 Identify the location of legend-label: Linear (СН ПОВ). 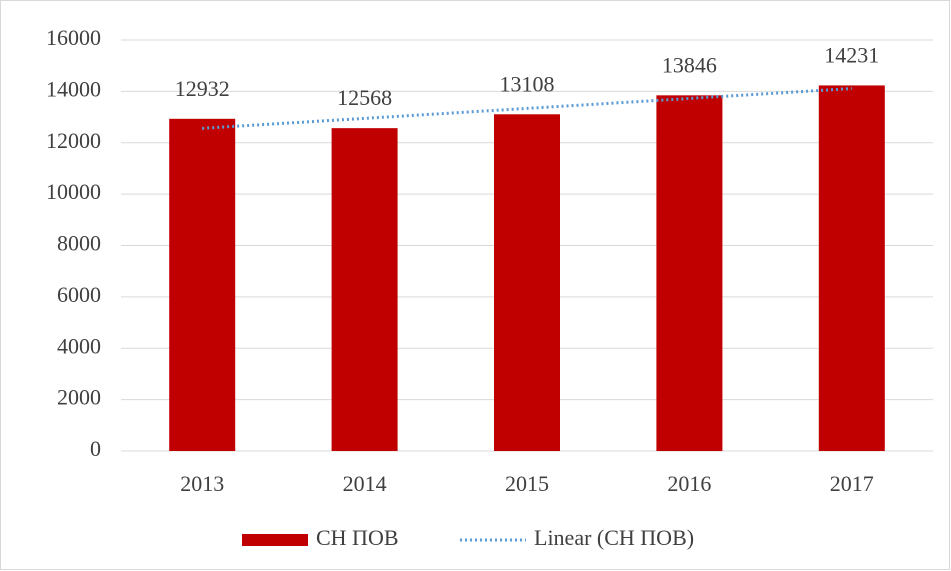
(614, 537).